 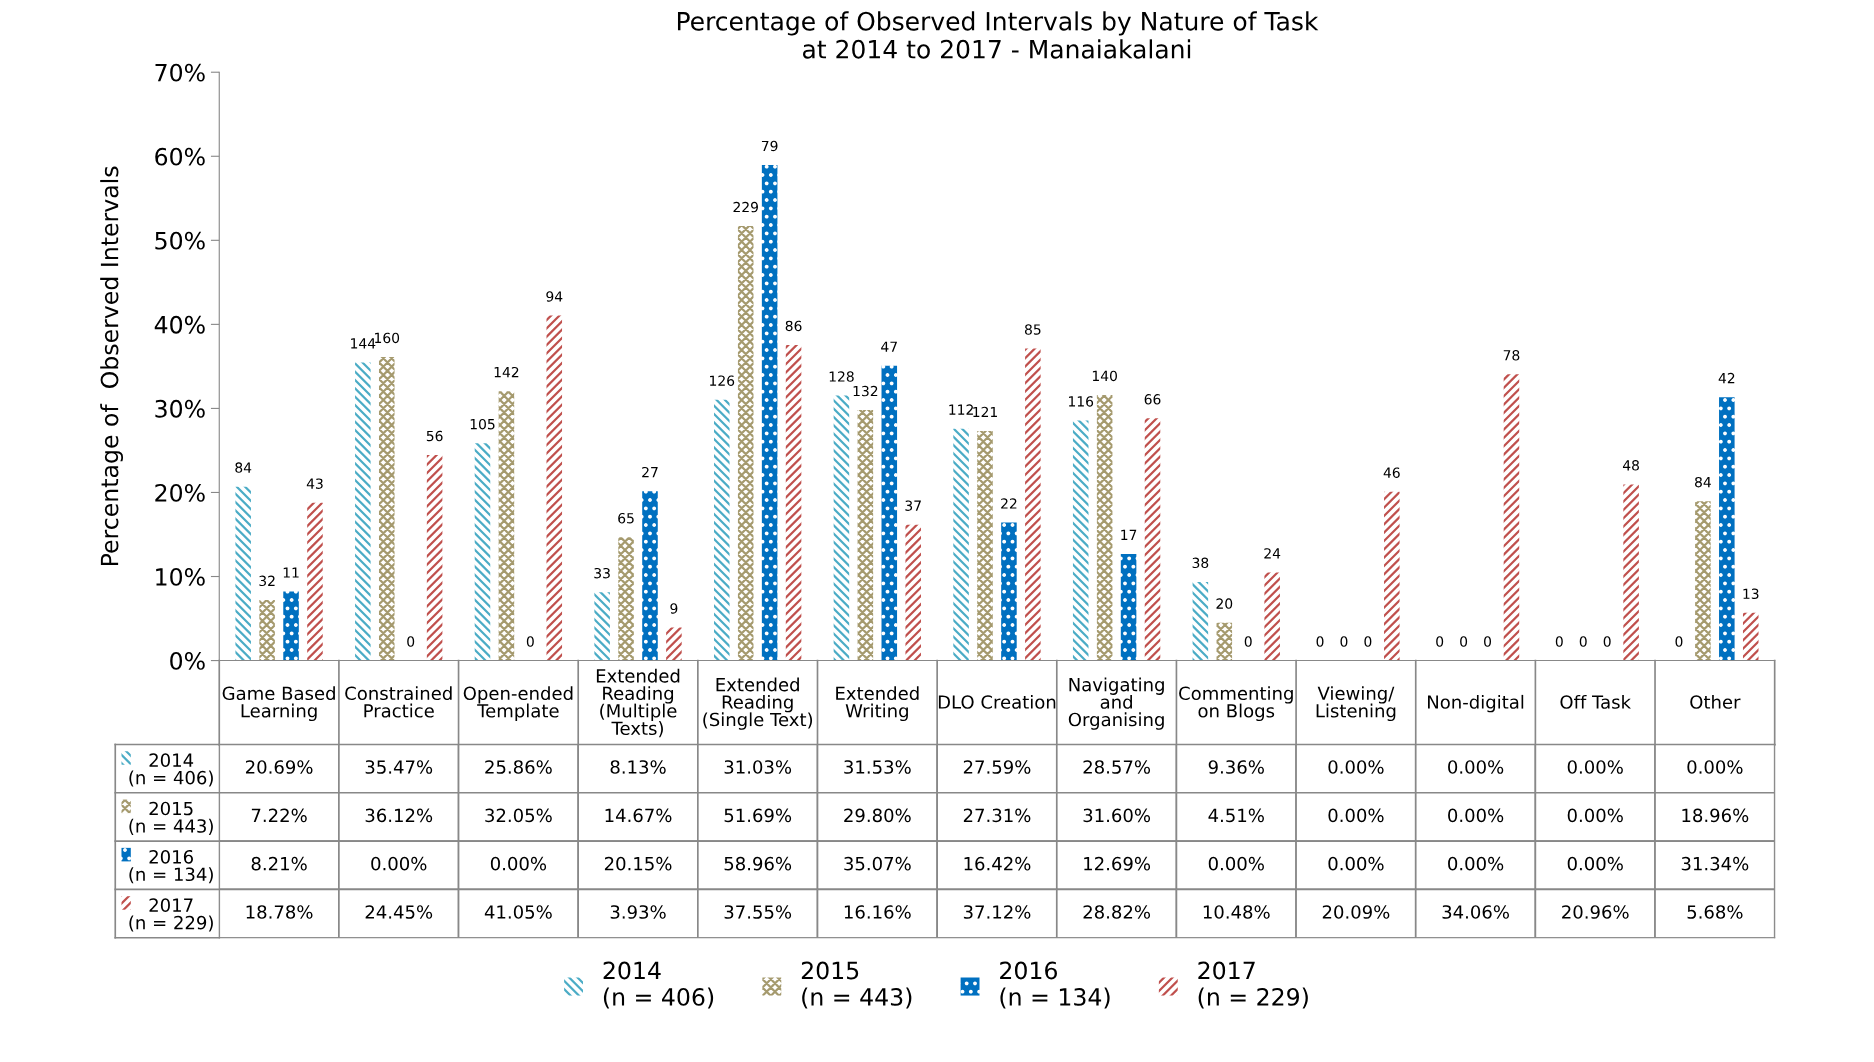 What do you see at coordinates (877, 815) in the screenshot?
I see `data-label: 29.80%` at bounding box center [877, 815].